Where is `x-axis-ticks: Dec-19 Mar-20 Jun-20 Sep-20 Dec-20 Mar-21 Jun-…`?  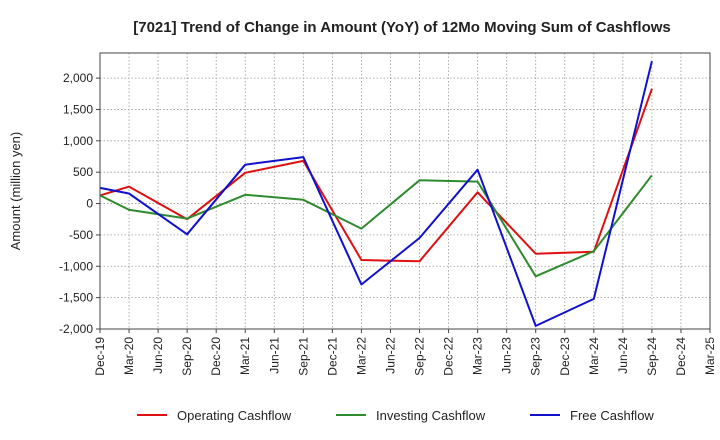 x-axis-ticks: Dec-19 Mar-20 Jun-20 Sep-20 Dec-20 Mar-21 Jun-… is located at coordinates (405, 352).